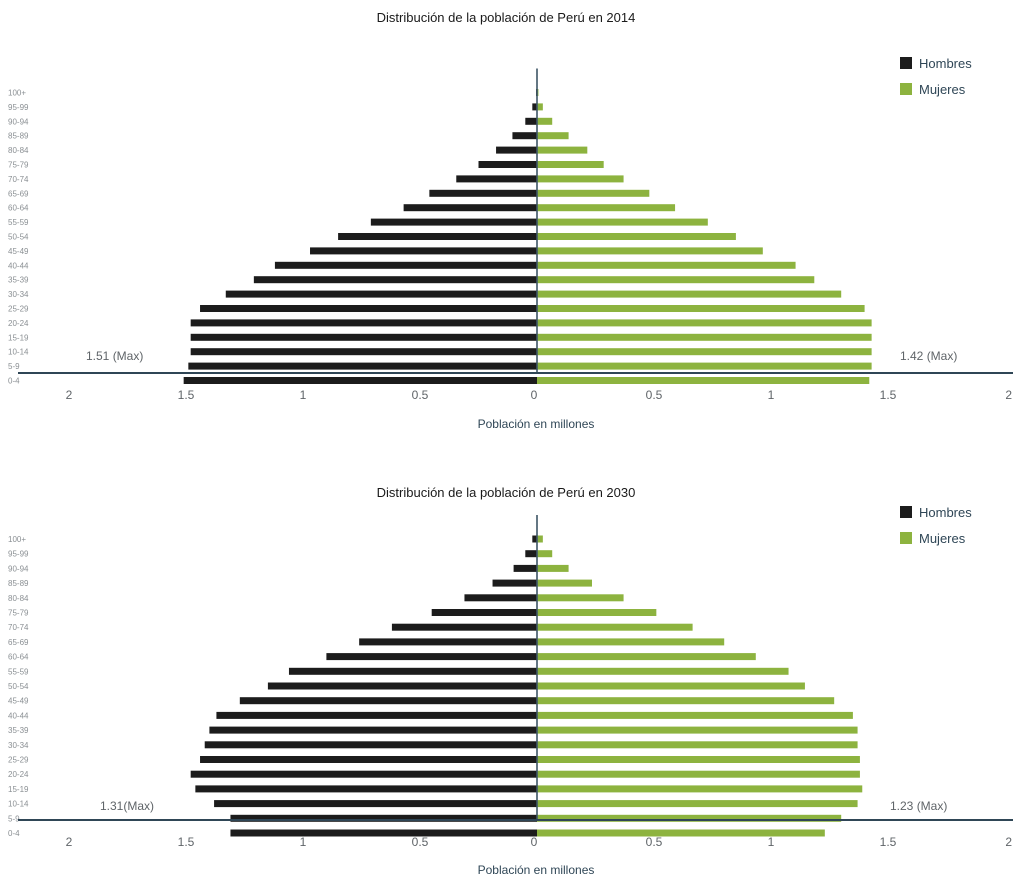 This screenshot has width=1013, height=878. Describe the element at coordinates (18, 657) in the screenshot. I see `age-group-label: 60-64` at that location.